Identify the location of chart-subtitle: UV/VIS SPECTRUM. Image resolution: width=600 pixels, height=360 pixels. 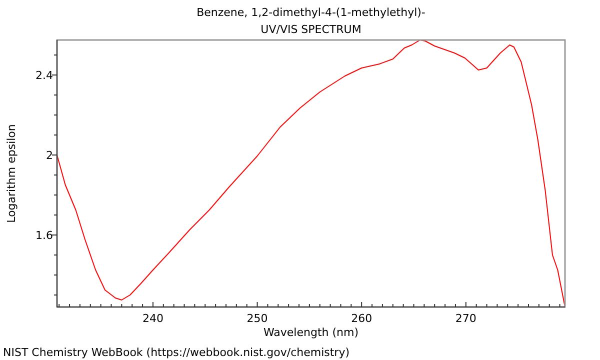
(311, 29).